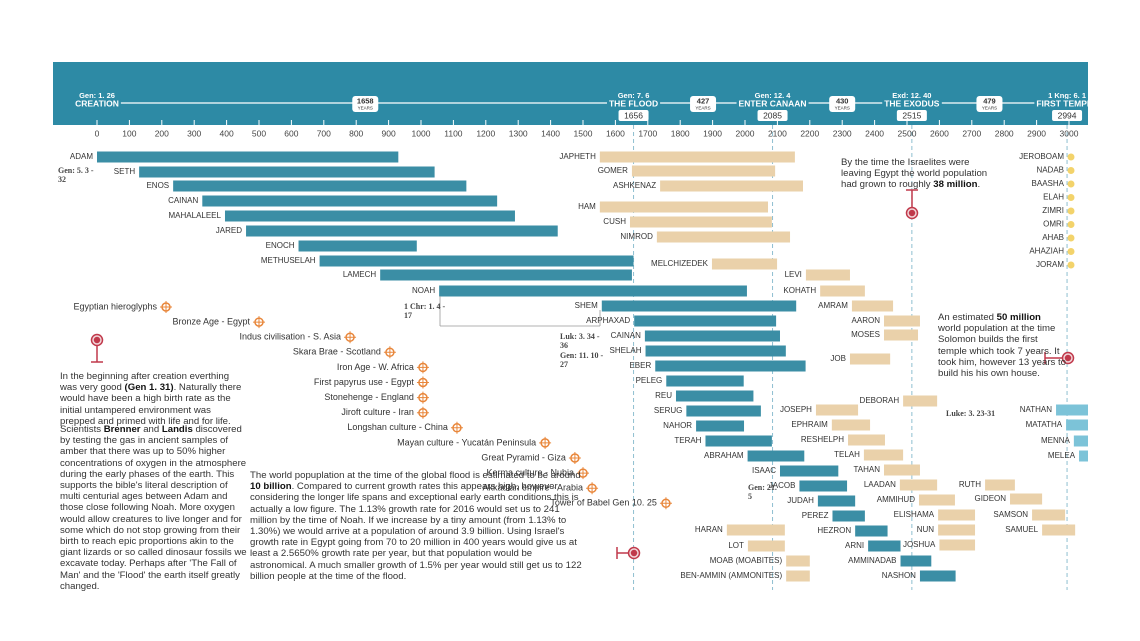  What do you see at coordinates (280, 245) in the screenshot?
I see `bar-label: ENOCH` at bounding box center [280, 245].